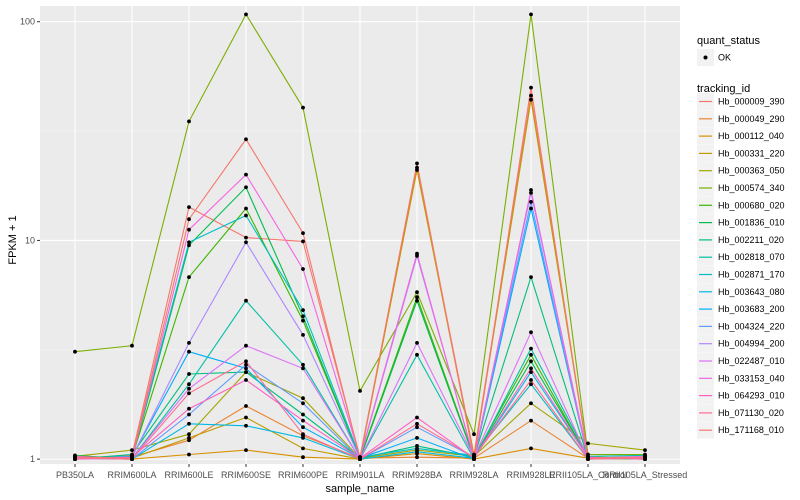  What do you see at coordinates (705, 57) in the screenshot?
I see `legend-point-symbol` at bounding box center [705, 57].